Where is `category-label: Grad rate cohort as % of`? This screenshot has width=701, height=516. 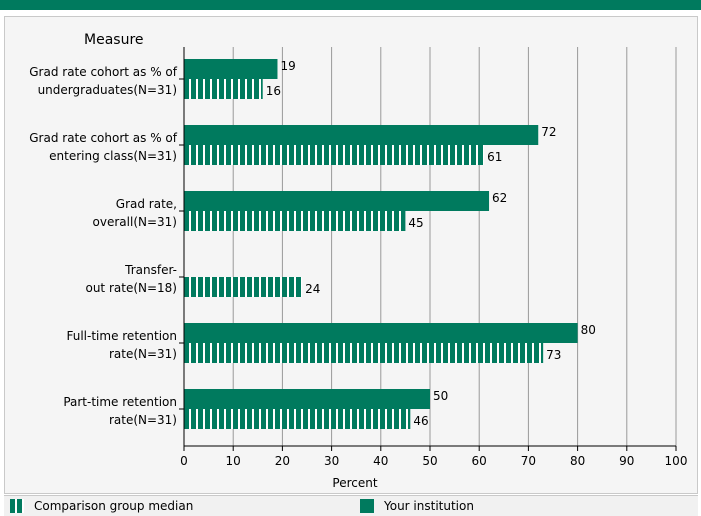
category-label: Grad rate cohort as % of is located at coordinates (103, 72).